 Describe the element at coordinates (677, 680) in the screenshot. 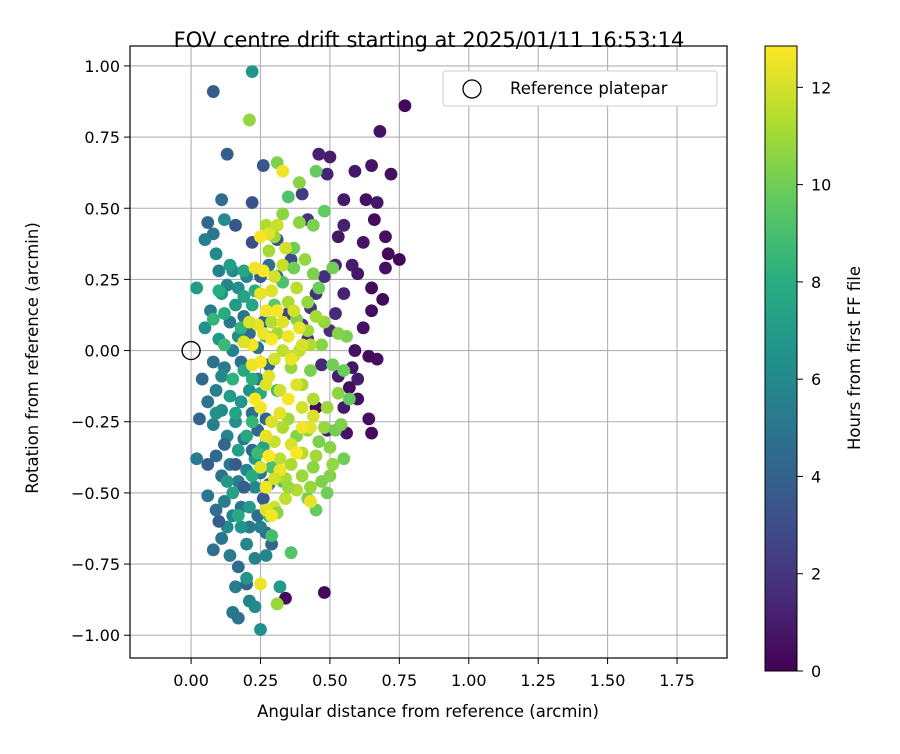

I see `x-tick-label: 1.75` at that location.